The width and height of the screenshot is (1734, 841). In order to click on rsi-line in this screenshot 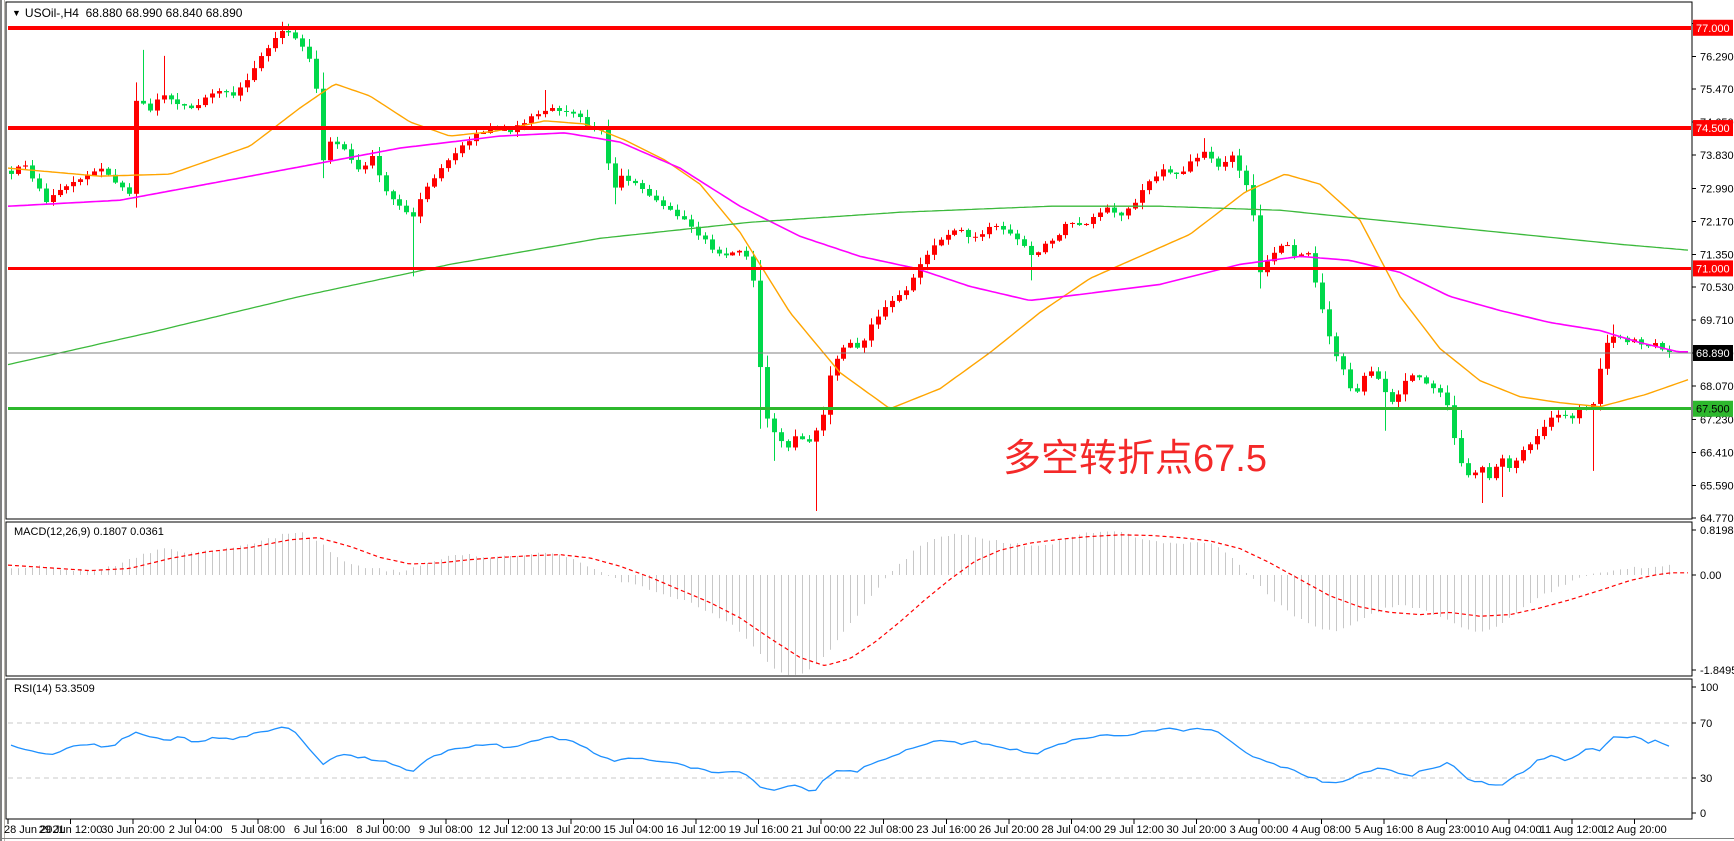, I will do `click(840, 759)`.